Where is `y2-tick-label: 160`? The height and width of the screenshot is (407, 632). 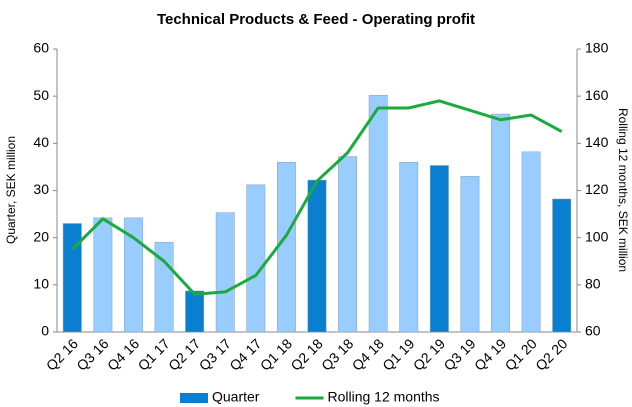 y2-tick-label: 160 is located at coordinates (597, 95).